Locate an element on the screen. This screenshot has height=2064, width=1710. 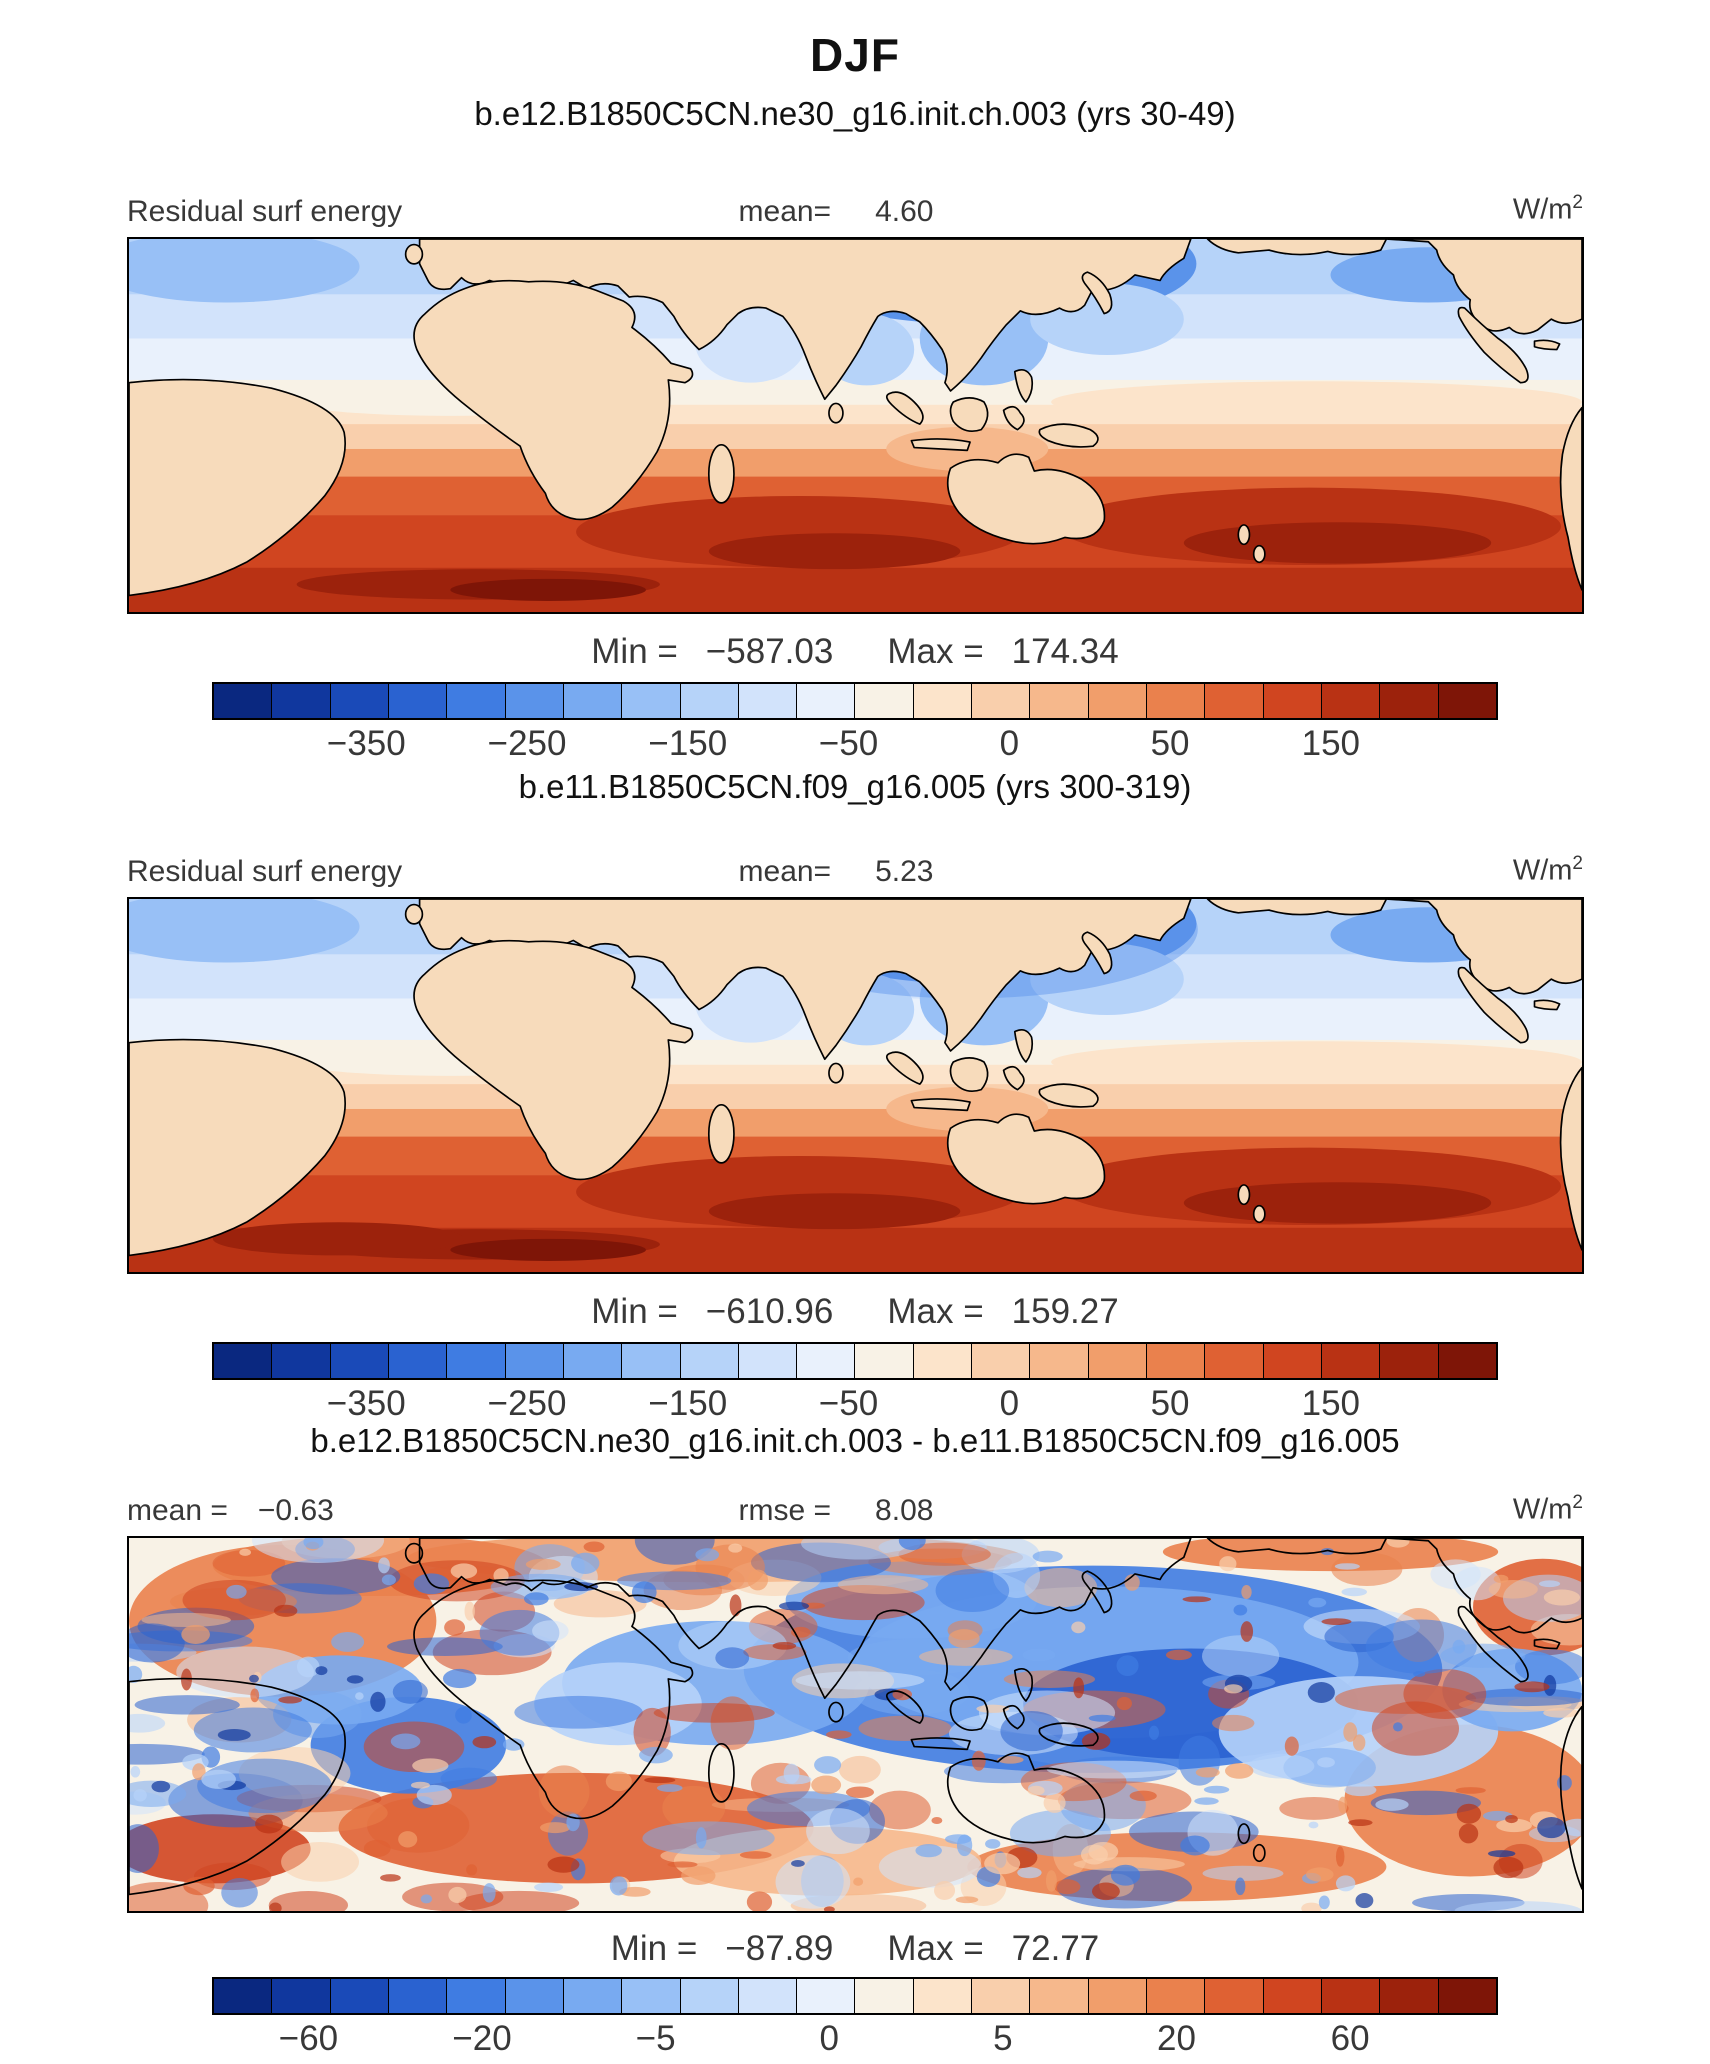
continent-borneo is located at coordinates (969, 1075).